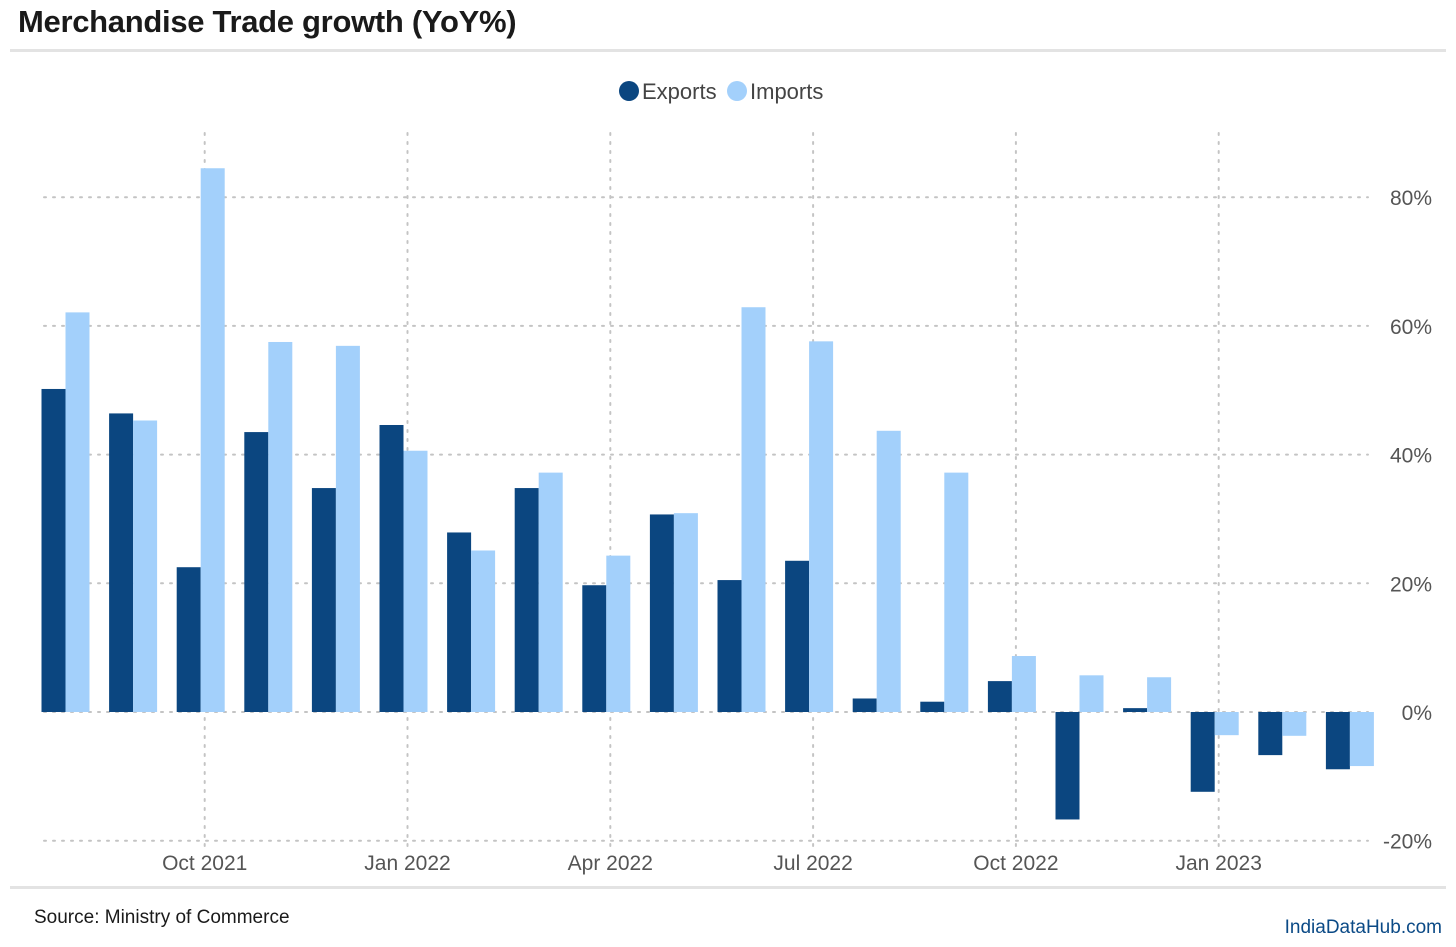  What do you see at coordinates (1411, 456) in the screenshot?
I see `y-tick-label: 40%` at bounding box center [1411, 456].